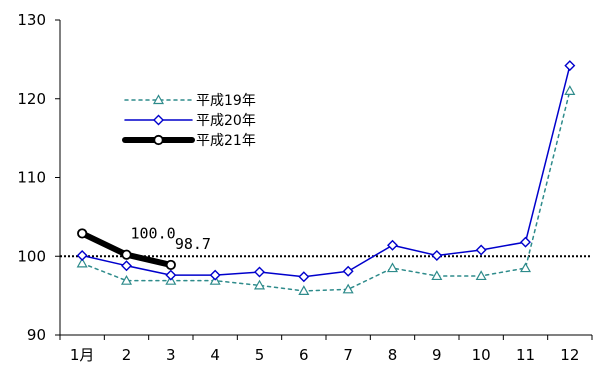 The height and width of the screenshot is (365, 594). What do you see at coordinates (569, 355) in the screenshot?
I see `x-tick-label: 12` at bounding box center [569, 355].